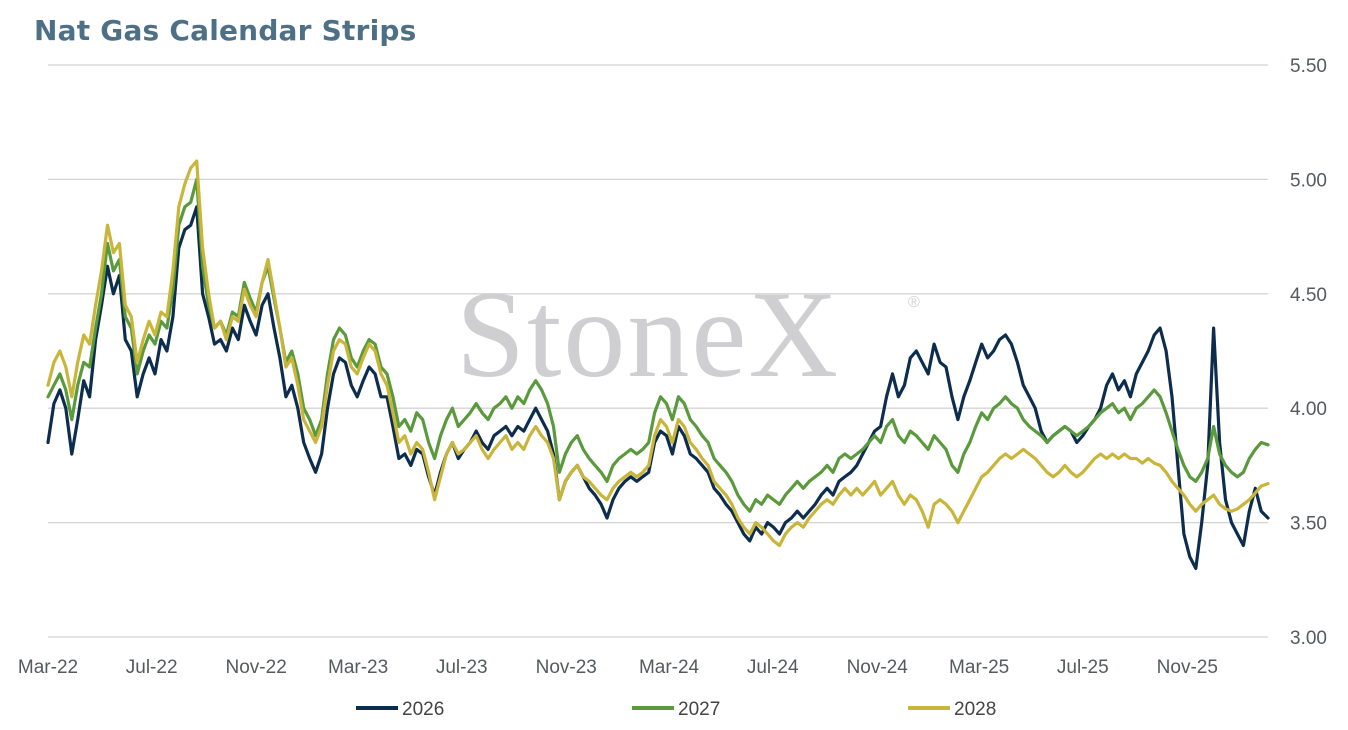 This screenshot has height=730, width=1348. Describe the element at coordinates (1187, 667) in the screenshot. I see `x-tick-label: Nov-25` at that location.